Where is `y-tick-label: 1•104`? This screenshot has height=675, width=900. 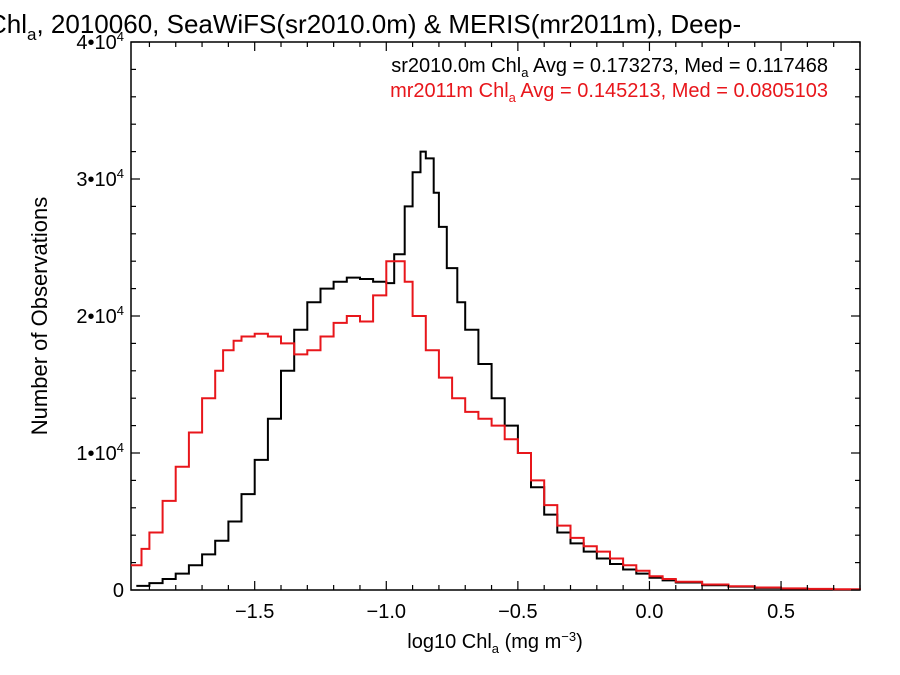 y-tick-label: 1•104 is located at coordinates (100, 452).